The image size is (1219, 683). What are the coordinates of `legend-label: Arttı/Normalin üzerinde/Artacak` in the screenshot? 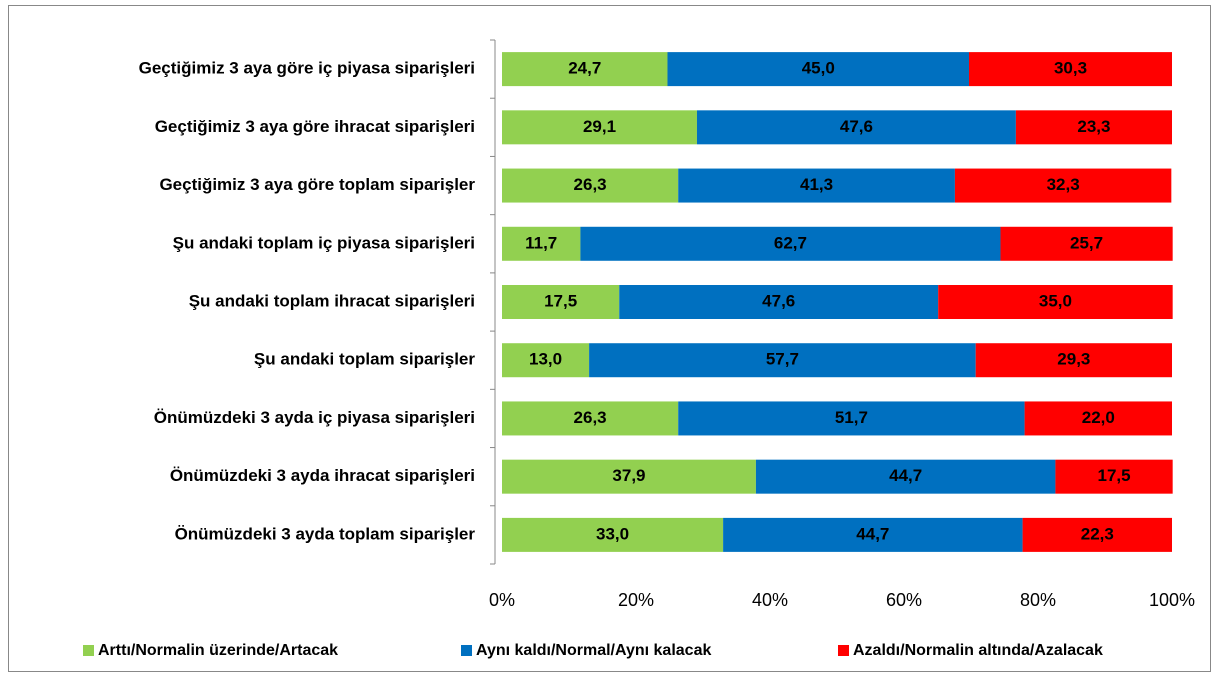 It's located at (218, 650).